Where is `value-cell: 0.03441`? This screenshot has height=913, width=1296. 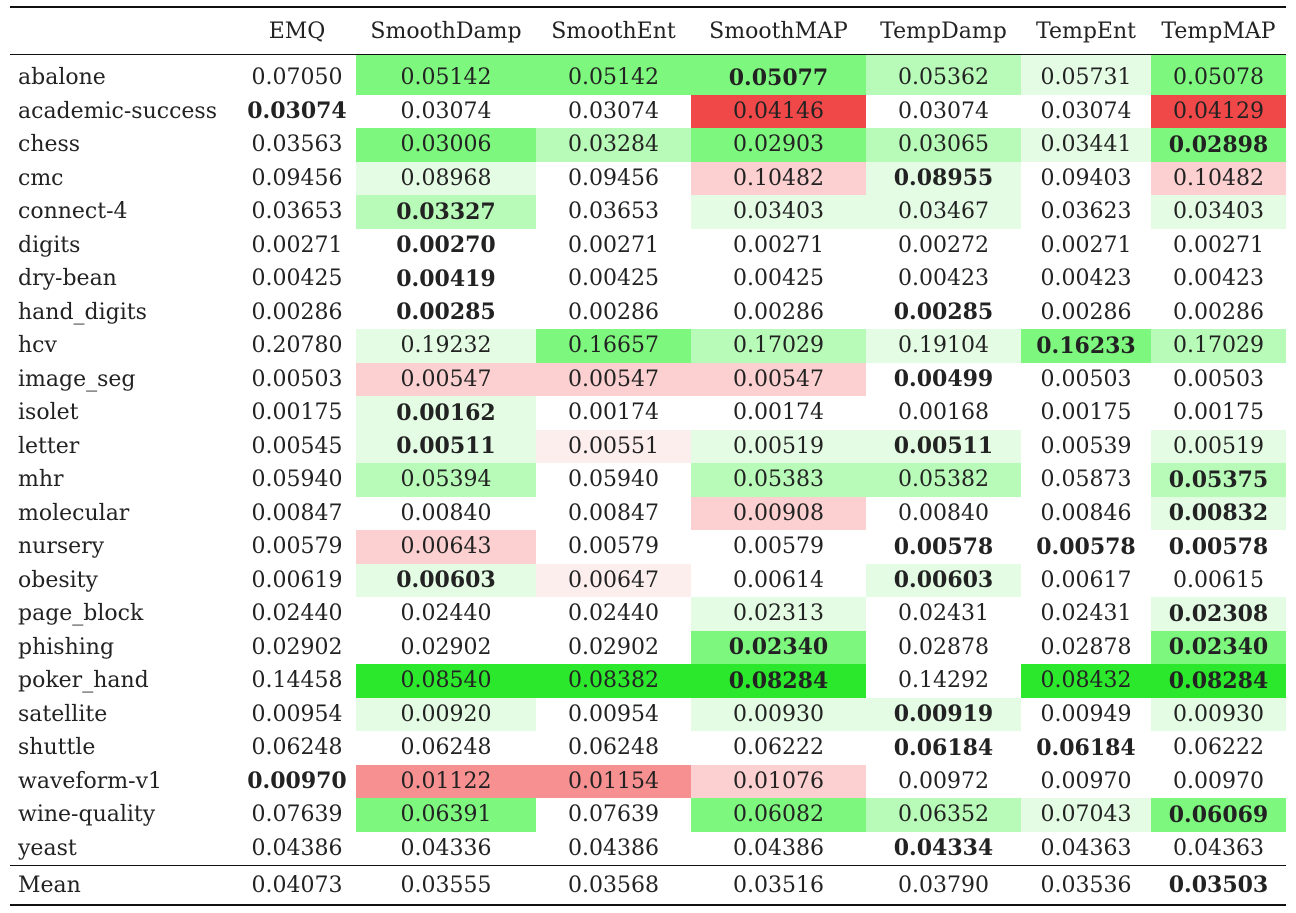 value-cell: 0.03441 is located at coordinates (1086, 145).